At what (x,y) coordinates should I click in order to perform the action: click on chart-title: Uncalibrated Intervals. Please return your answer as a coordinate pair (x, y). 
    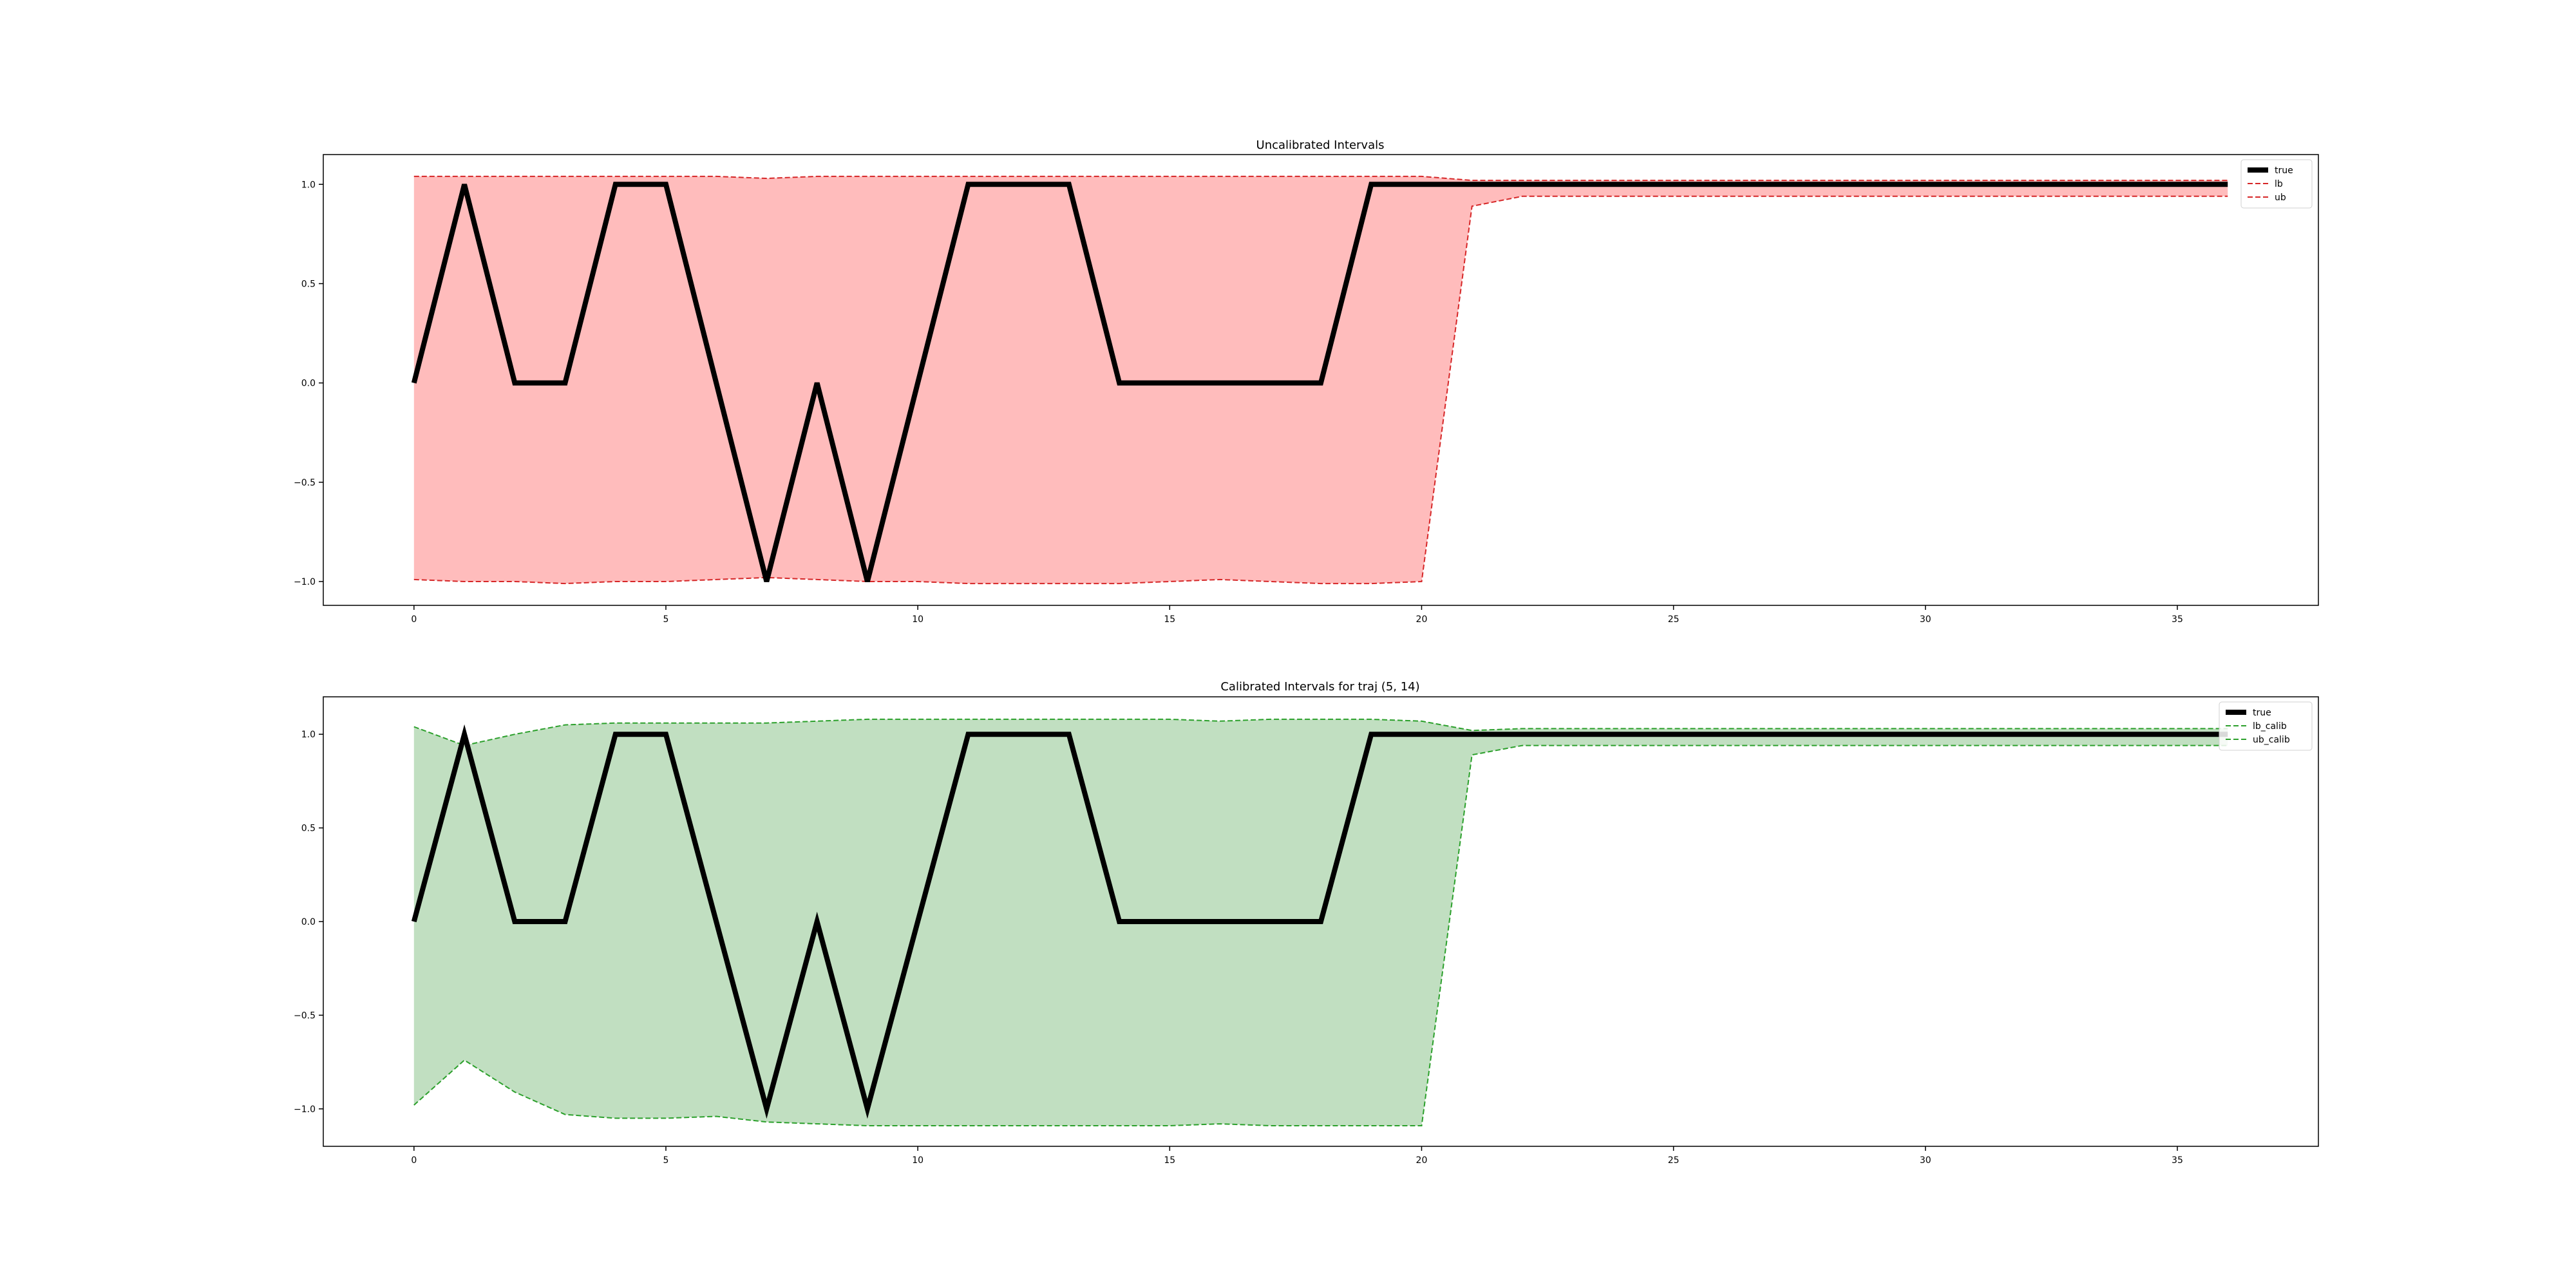
    Looking at the image, I should click on (1320, 145).